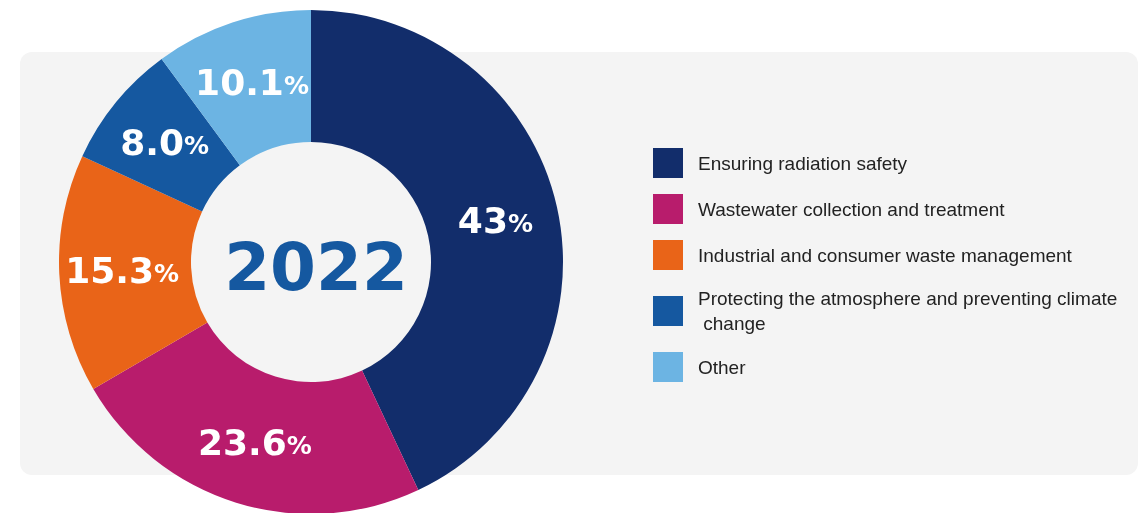  Describe the element at coordinates (722, 367) in the screenshot. I see `legend-label: Other` at that location.